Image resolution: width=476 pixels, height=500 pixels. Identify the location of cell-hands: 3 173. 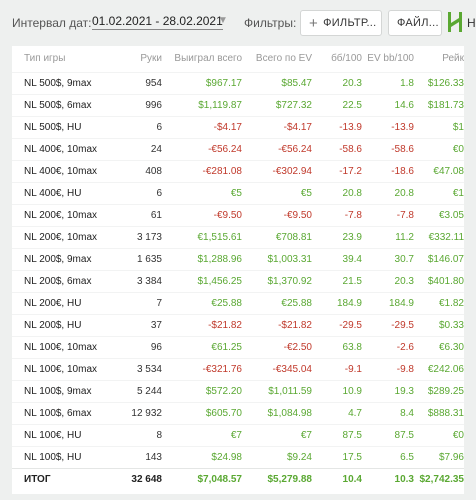
(136, 236).